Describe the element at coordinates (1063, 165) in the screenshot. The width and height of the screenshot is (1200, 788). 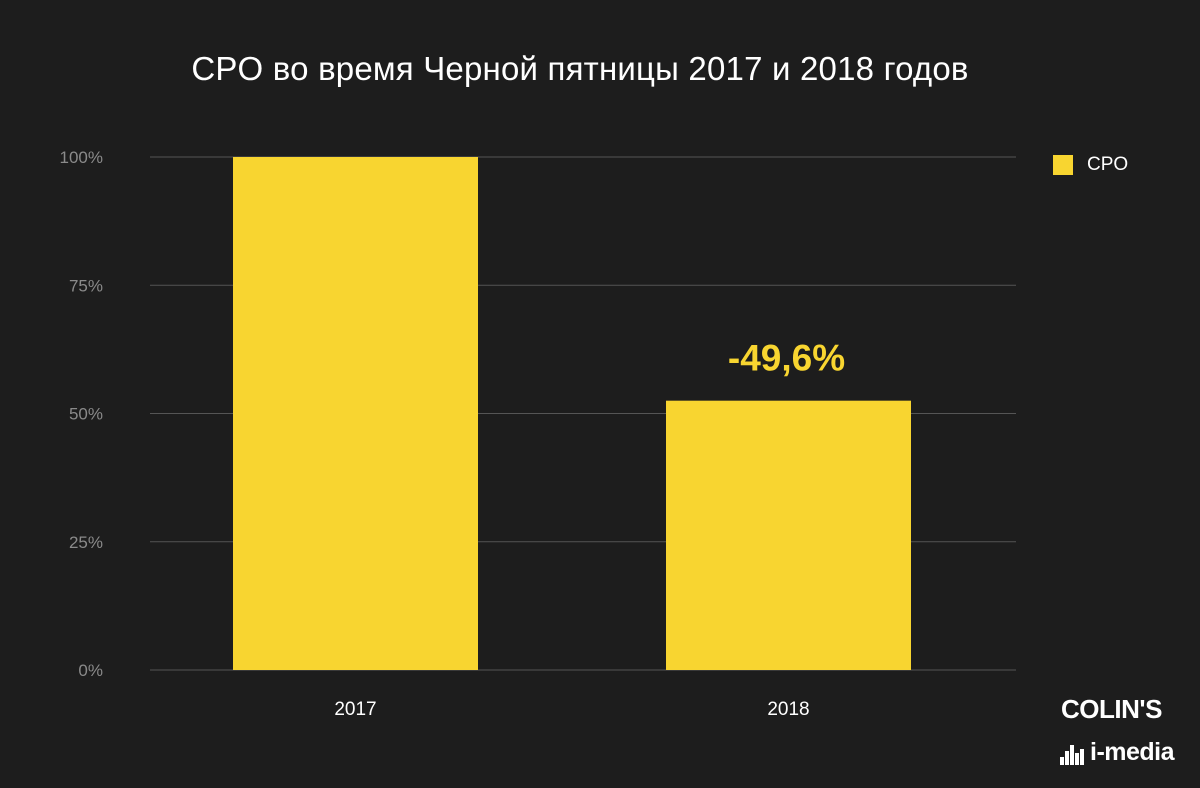
I see `legend-swatch-cpo` at that location.